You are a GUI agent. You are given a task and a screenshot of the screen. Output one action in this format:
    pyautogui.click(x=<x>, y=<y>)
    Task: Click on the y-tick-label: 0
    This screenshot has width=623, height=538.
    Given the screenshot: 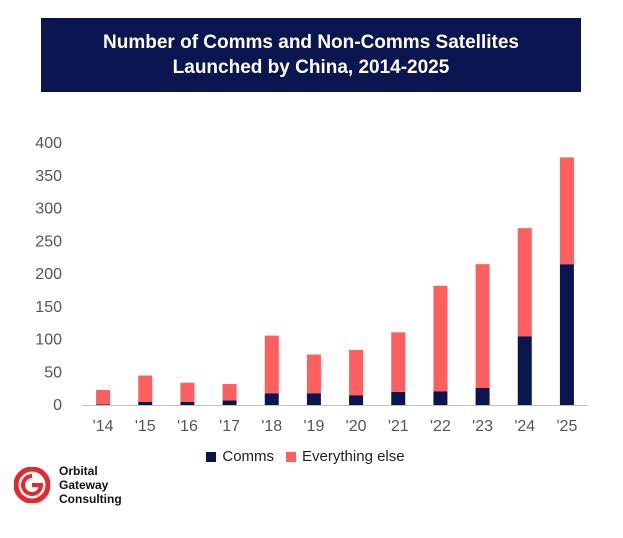 What is the action you would take?
    pyautogui.click(x=57, y=405)
    